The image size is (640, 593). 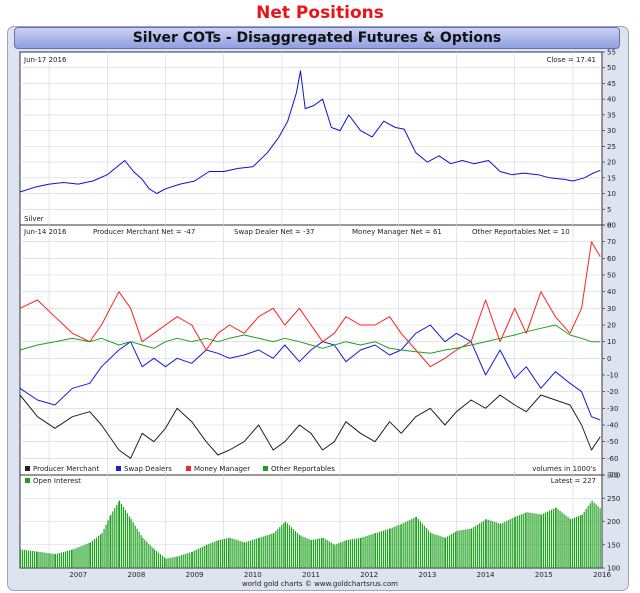 I want to click on x-tick-label: 2008, so click(x=136, y=575).